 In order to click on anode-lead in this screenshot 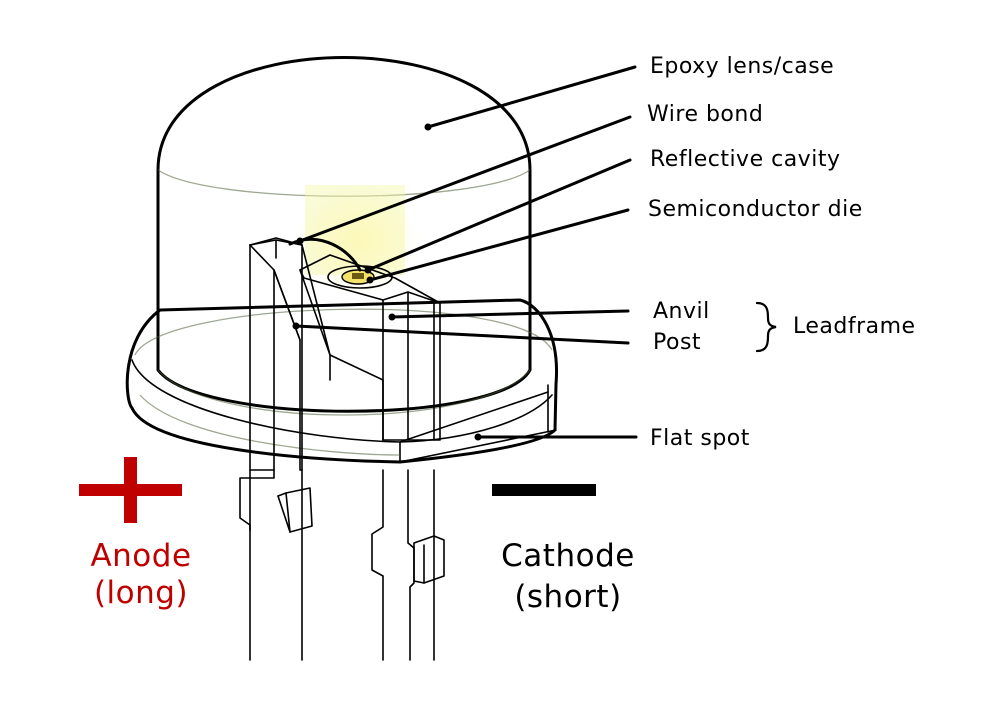, I will do `click(276, 565)`.